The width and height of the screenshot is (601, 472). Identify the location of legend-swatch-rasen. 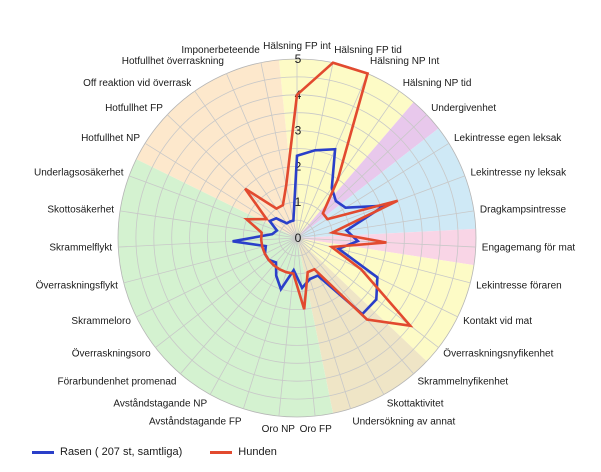
(43, 452).